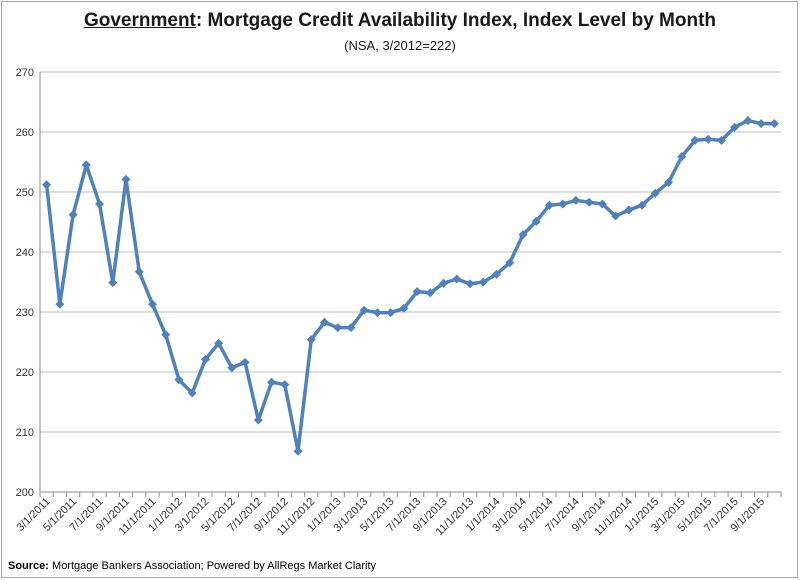  Describe the element at coordinates (25, 313) in the screenshot. I see `y-tick-label: 230` at that location.